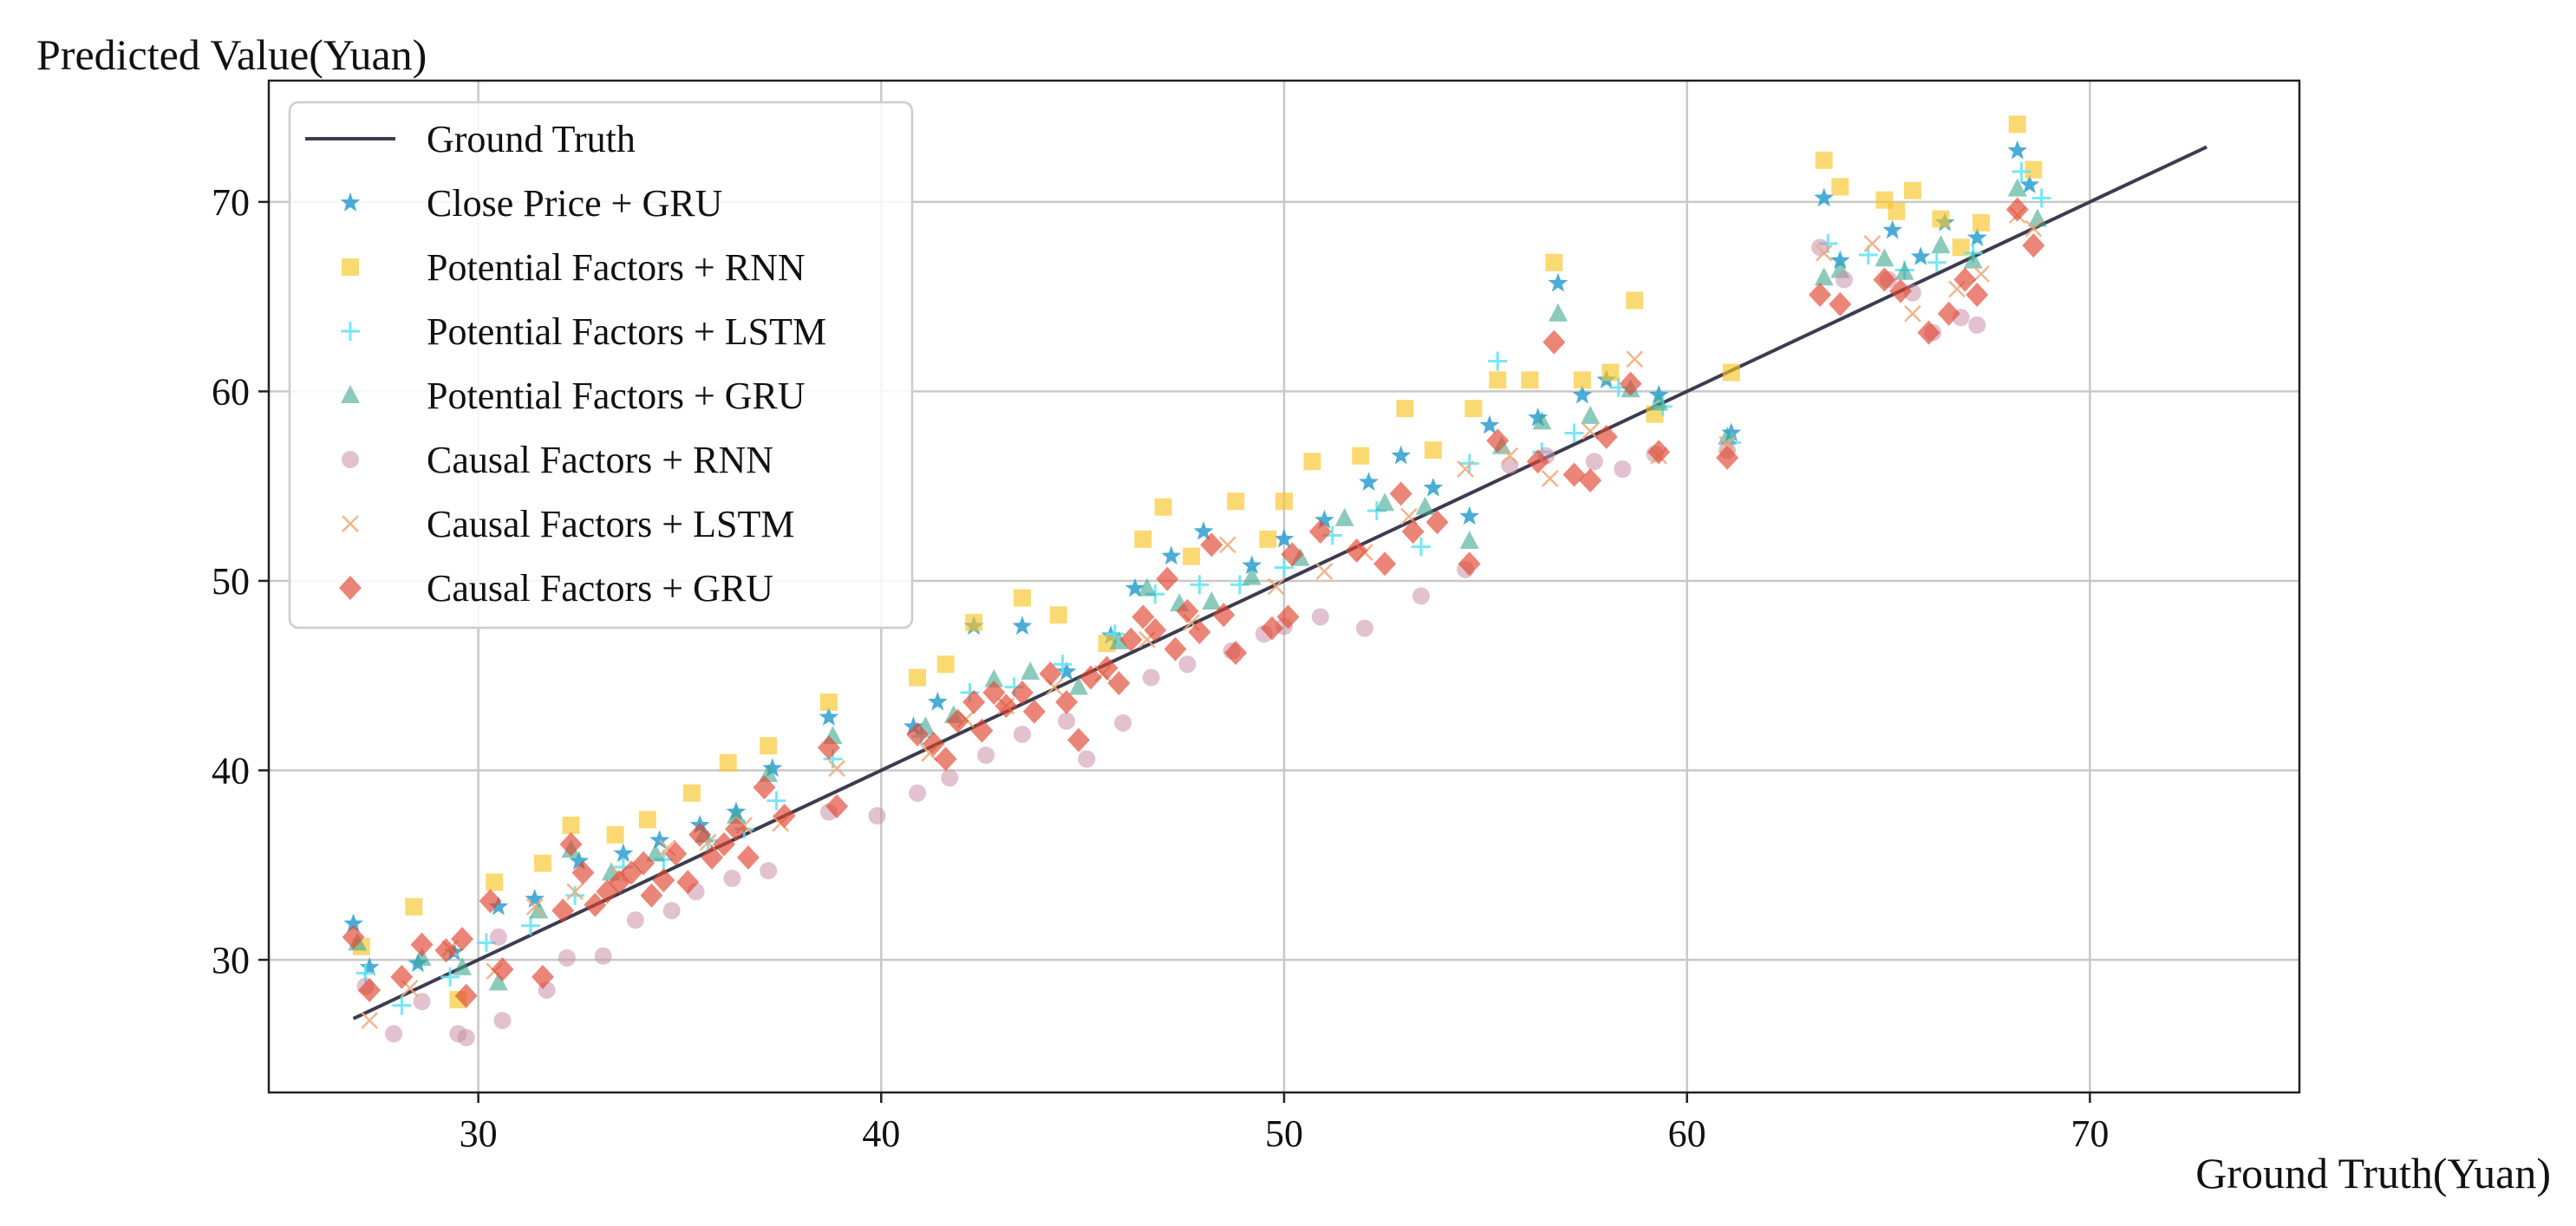 The image size is (2576, 1226). I want to click on legend-label: Causal Factors + GRU, so click(600, 588).